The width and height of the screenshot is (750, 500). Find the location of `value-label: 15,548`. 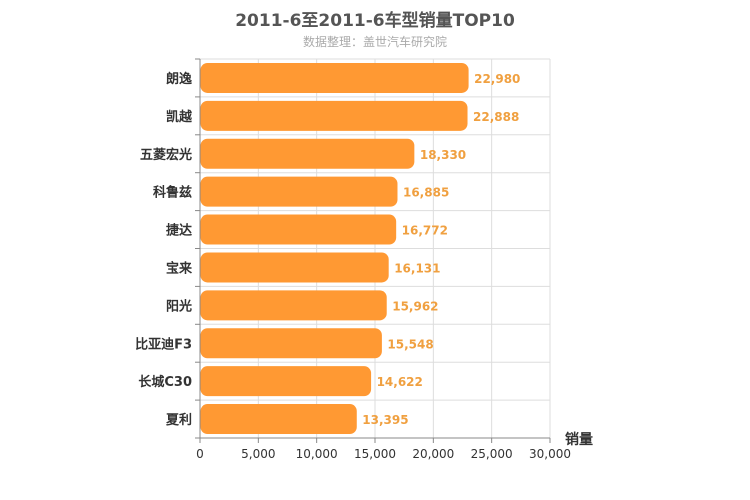

value-label: 15,548 is located at coordinates (410, 344).